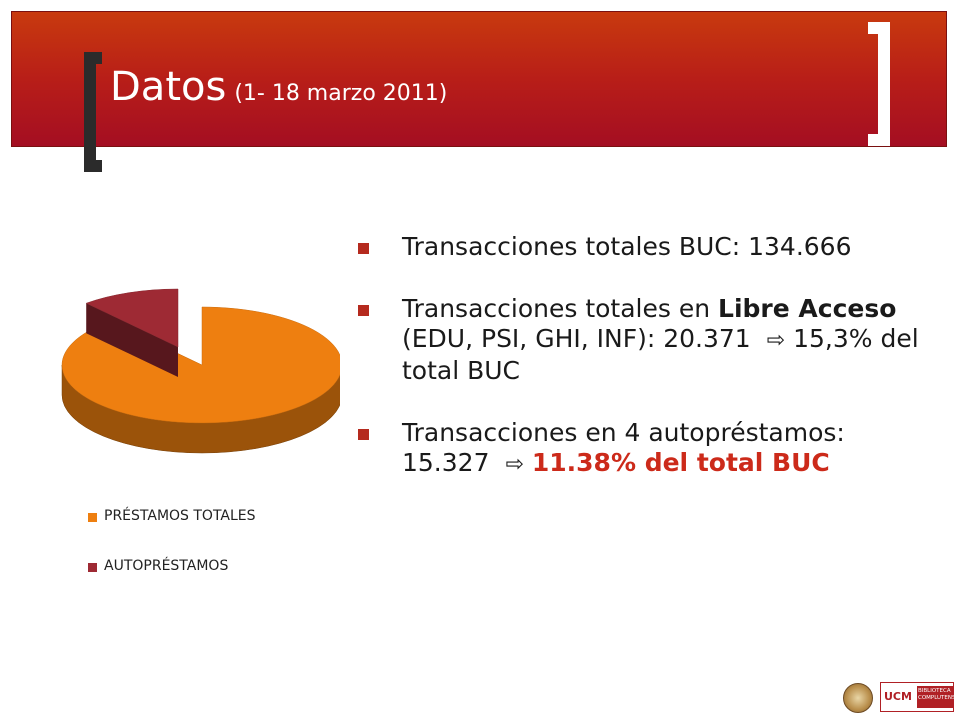  What do you see at coordinates (858, 698) in the screenshot?
I see `university-seal-icon` at bounding box center [858, 698].